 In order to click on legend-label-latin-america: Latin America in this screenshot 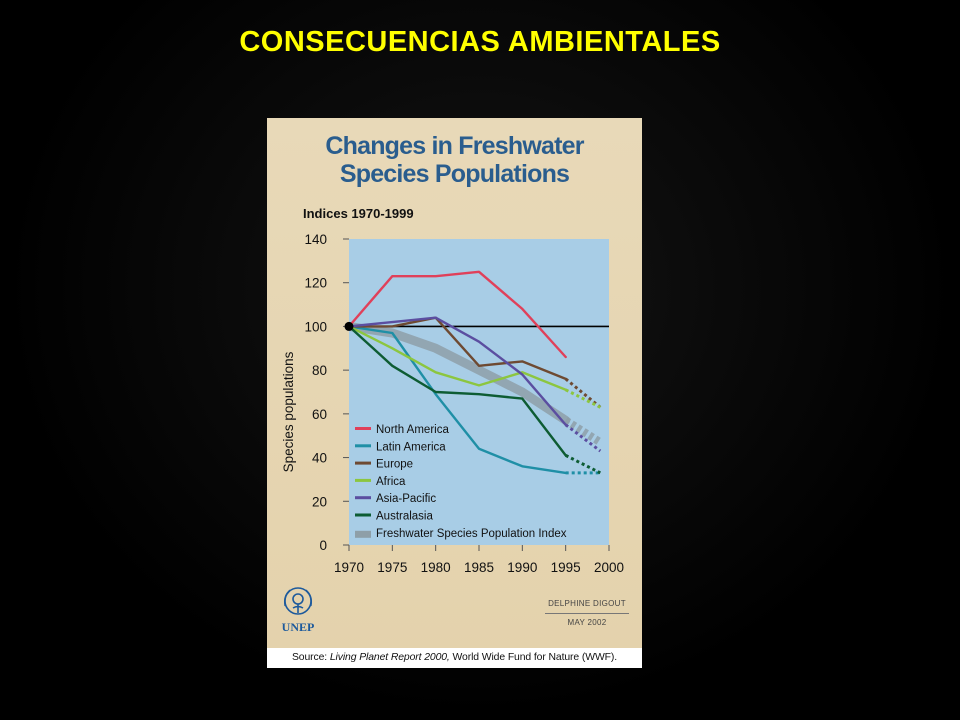, I will do `click(411, 447)`.